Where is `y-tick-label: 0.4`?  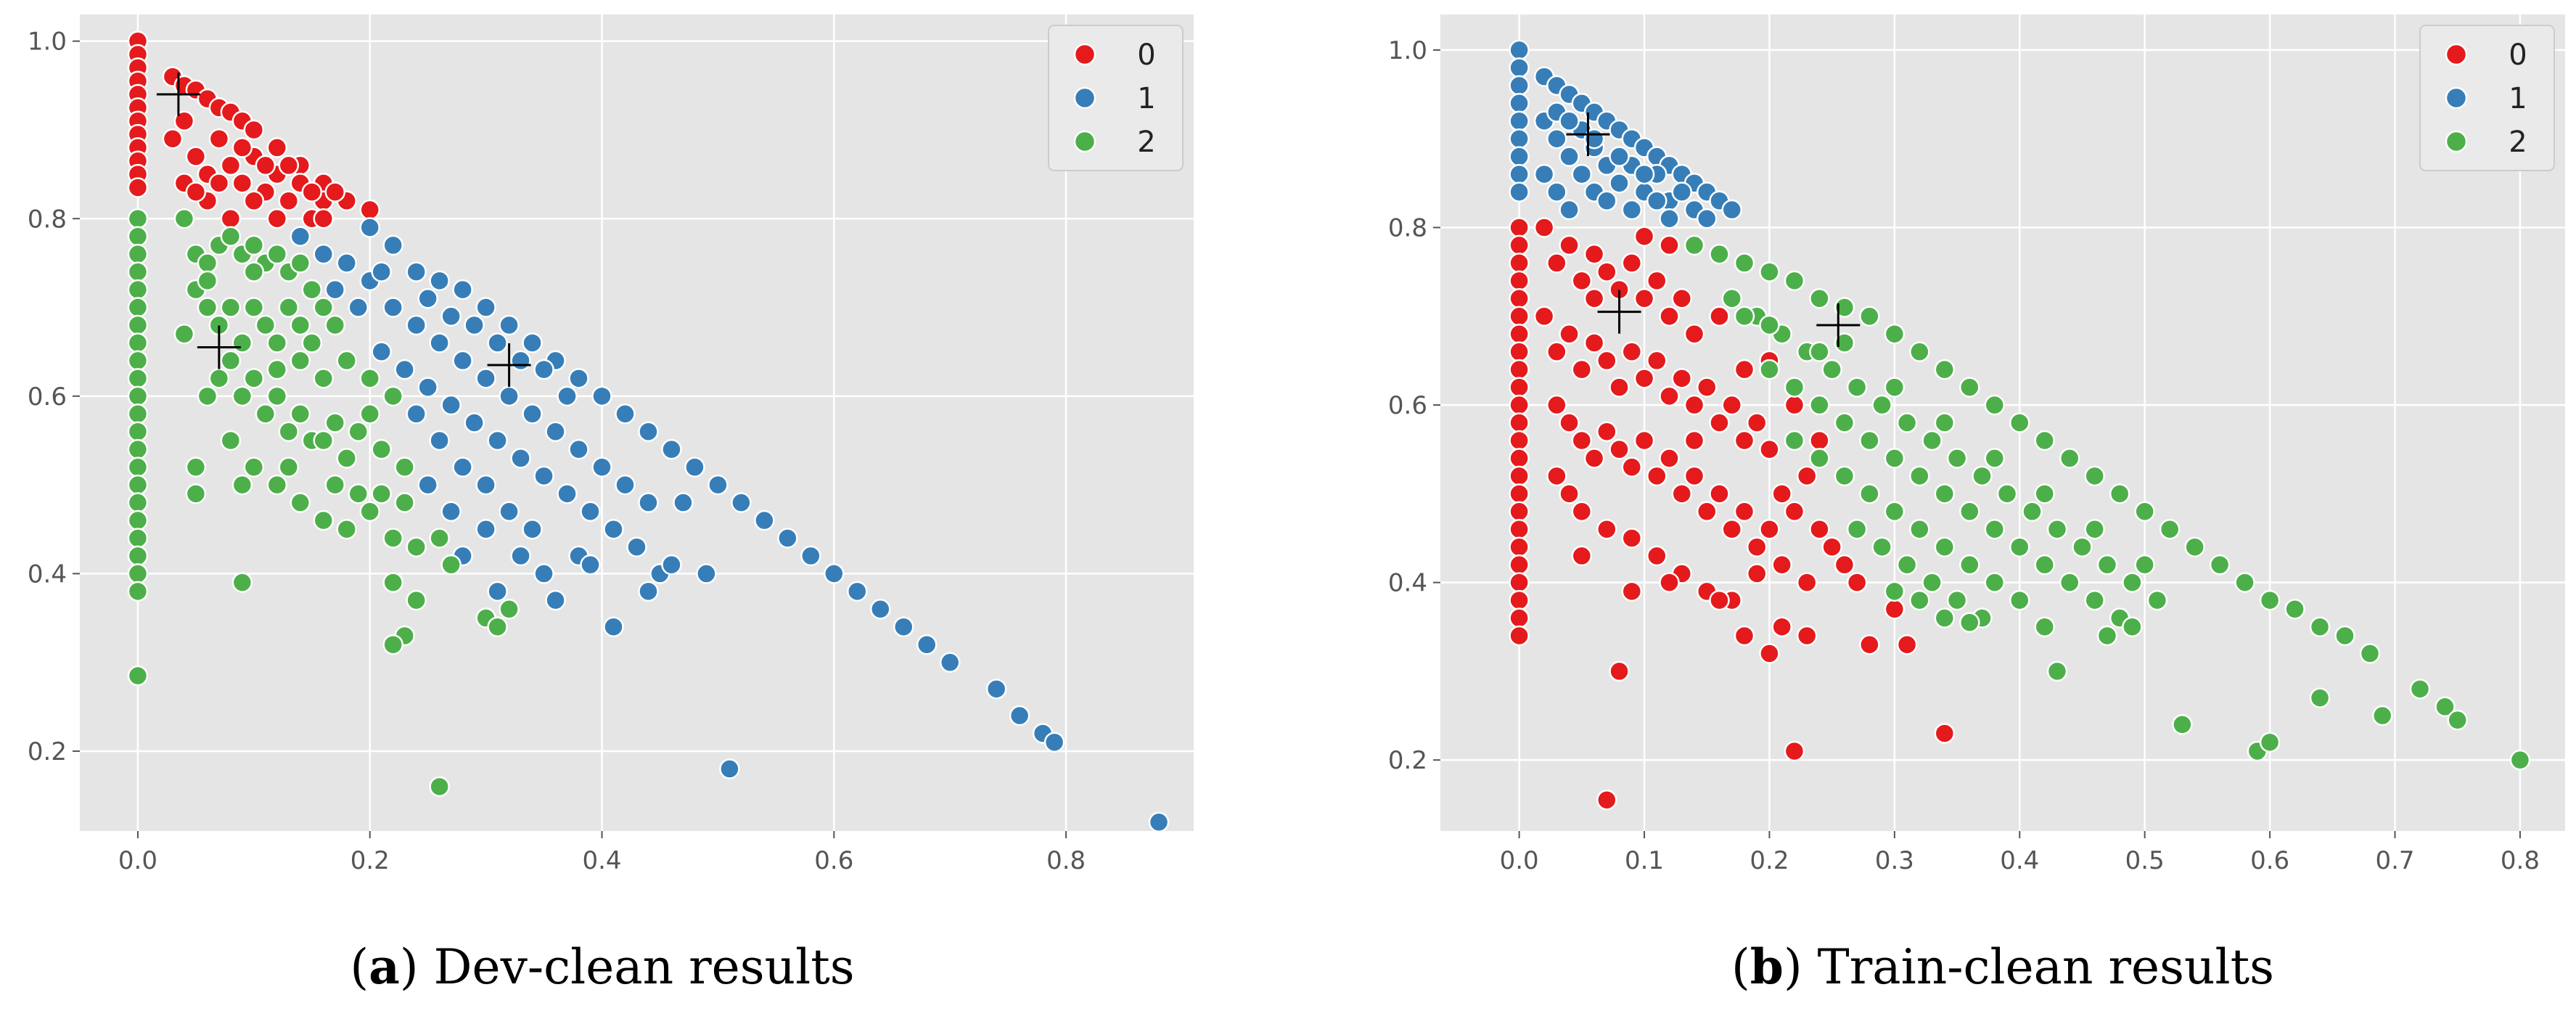 y-tick-label: 0.4 is located at coordinates (47, 574).